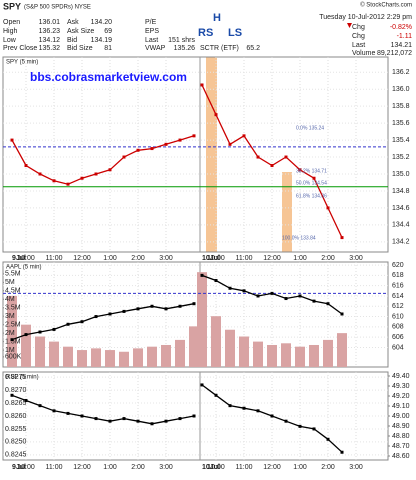 Image resolution: width=416 pixels, height=480 pixels. Describe the element at coordinates (50, 48) in the screenshot. I see `stat-value: 135.32` at that location.